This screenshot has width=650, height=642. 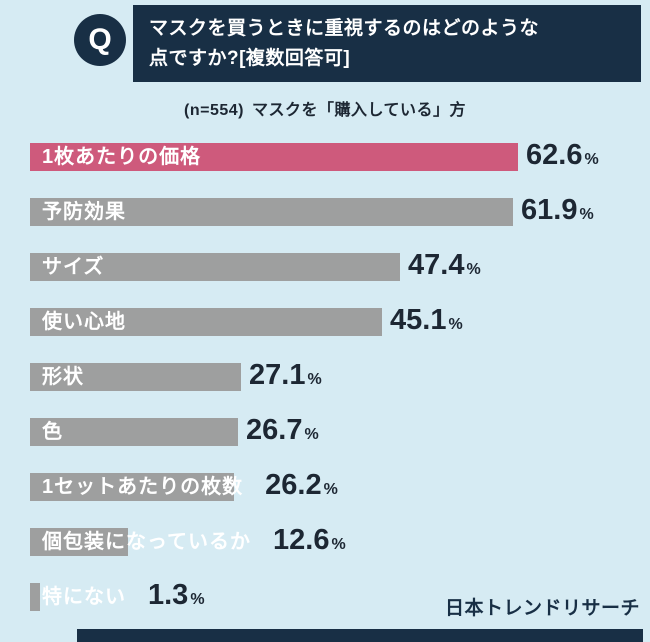 I want to click on bar-row: 使い心地 45.1%, so click(x=340, y=321).